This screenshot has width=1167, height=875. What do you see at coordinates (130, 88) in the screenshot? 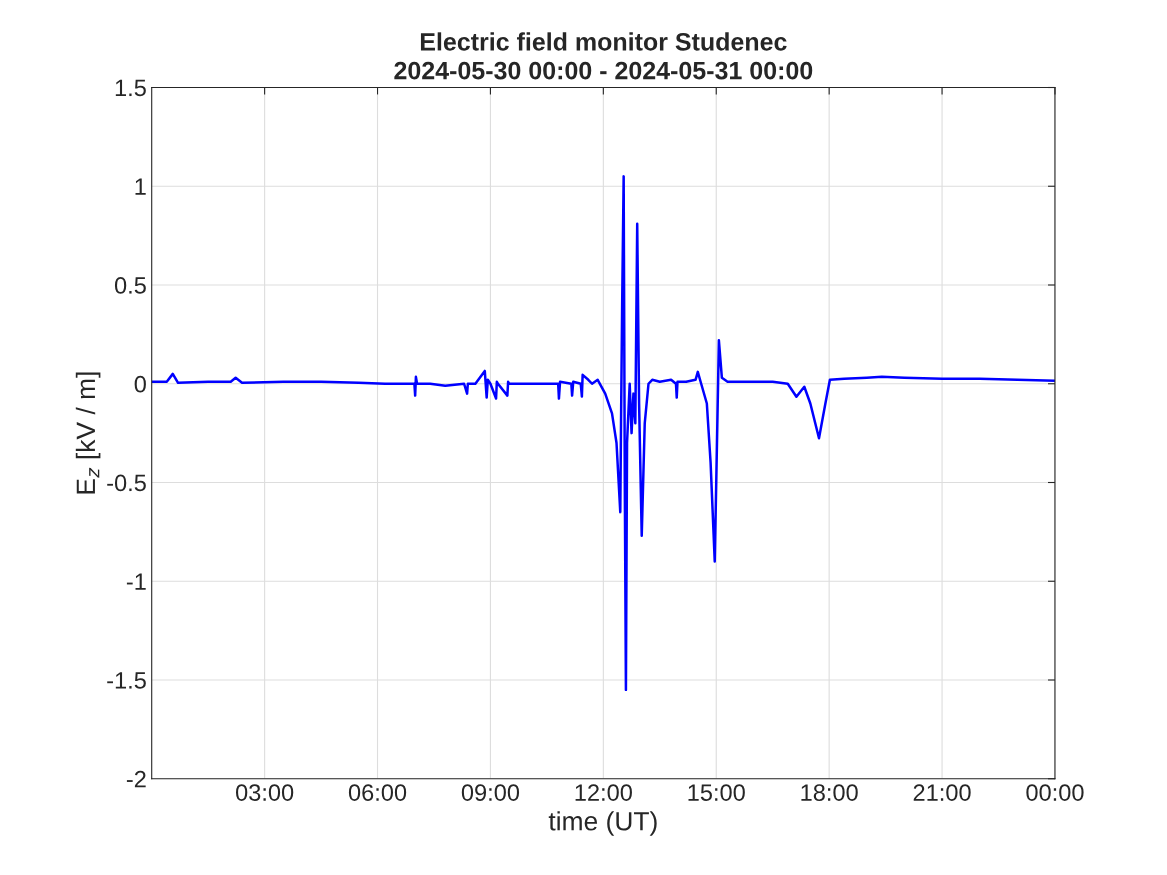
I see `y-tick-label: 1.5` at bounding box center [130, 88].